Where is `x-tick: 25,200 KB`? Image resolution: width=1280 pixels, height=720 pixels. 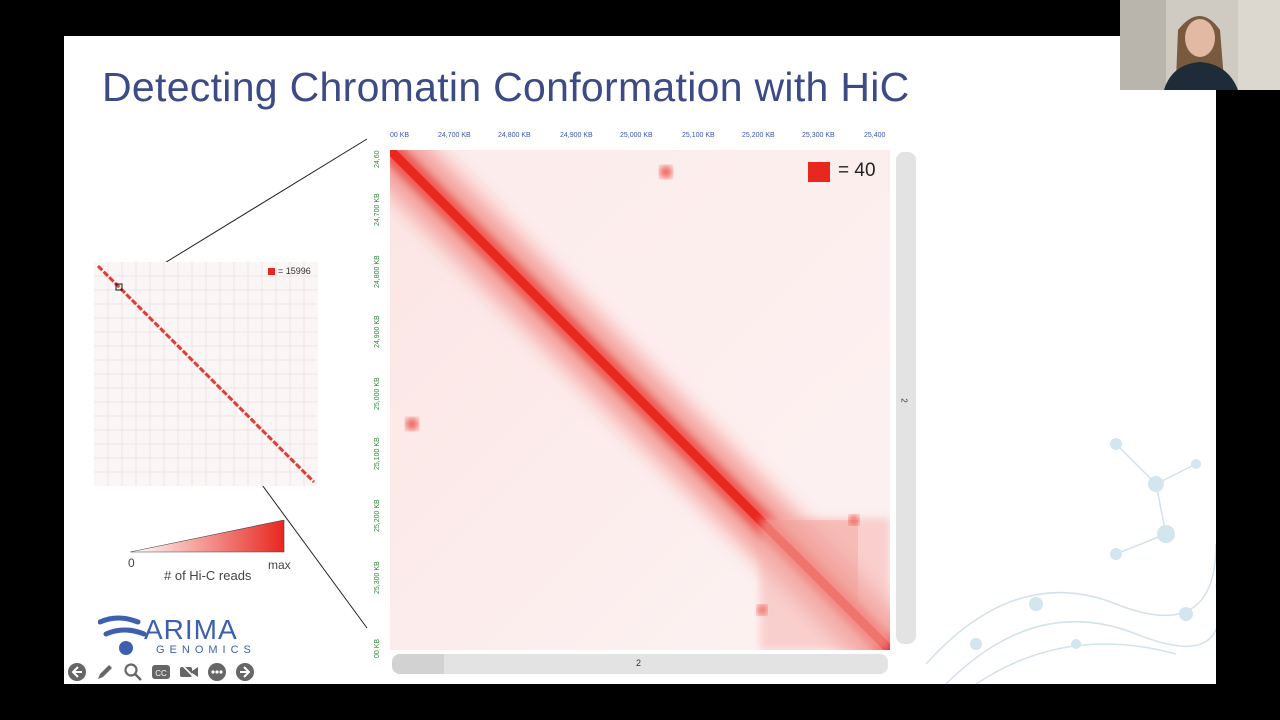 x-tick: 25,200 KB is located at coordinates (758, 135).